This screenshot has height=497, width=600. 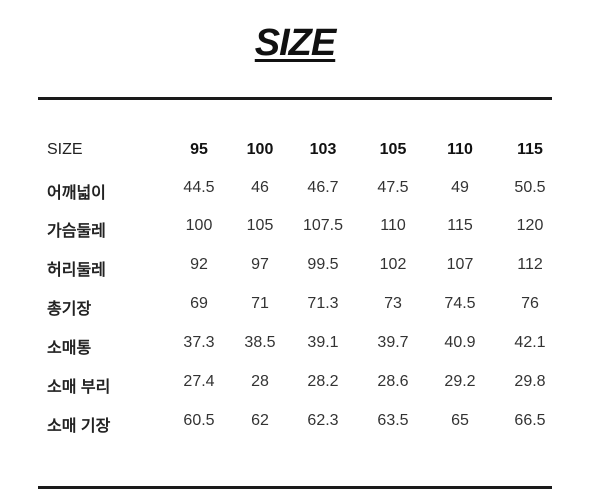 I want to click on table-cell: 28, so click(x=260, y=381).